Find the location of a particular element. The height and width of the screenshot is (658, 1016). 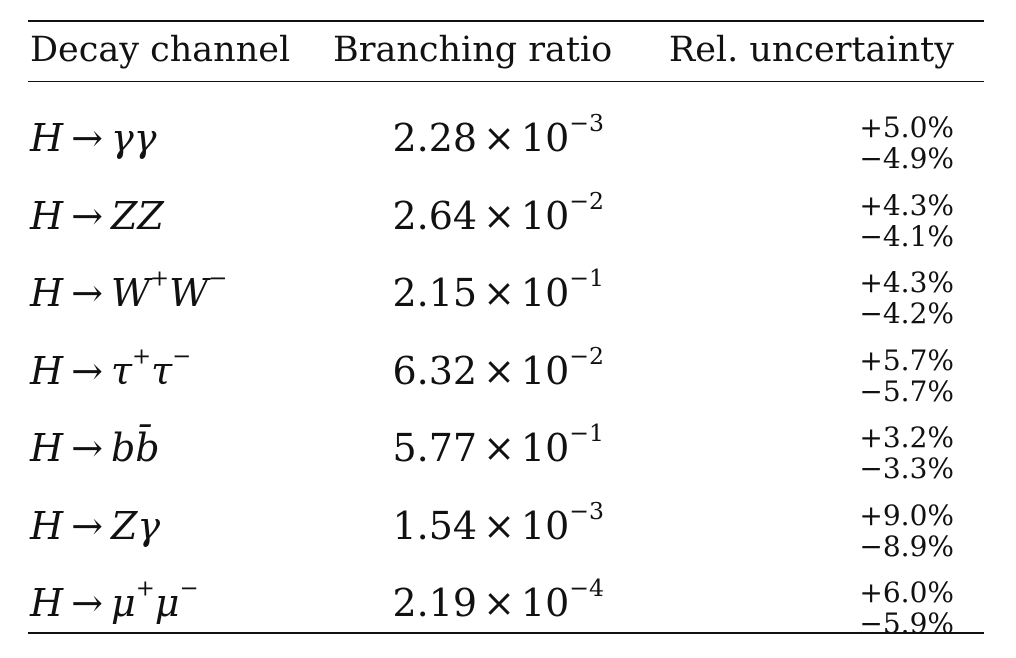

br-mantissa: 2.19 is located at coordinates (435, 603).